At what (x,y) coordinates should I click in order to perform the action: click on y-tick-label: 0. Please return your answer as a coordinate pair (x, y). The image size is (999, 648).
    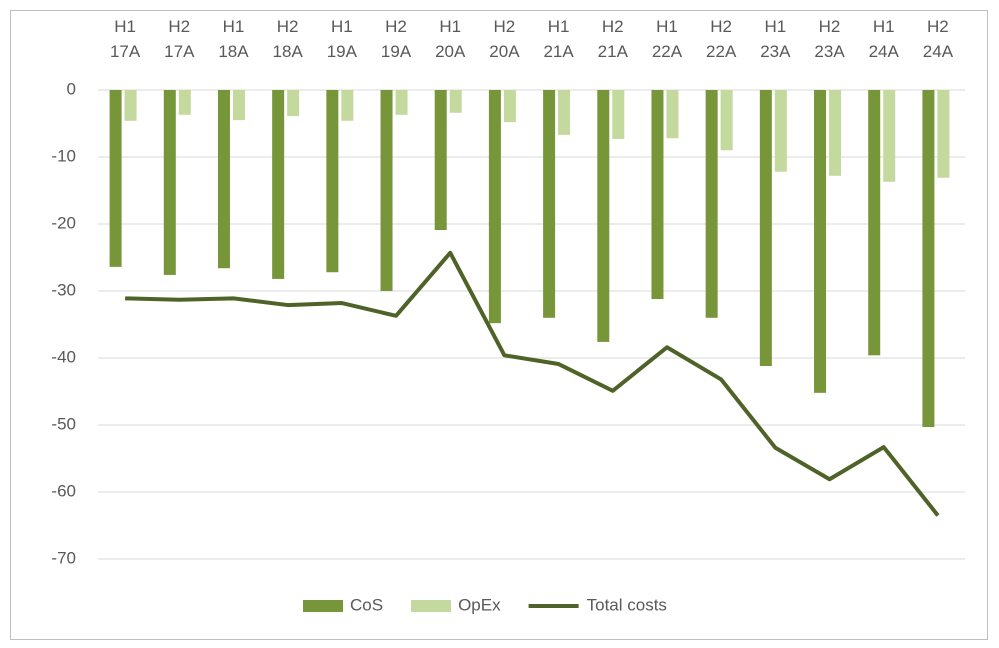
    Looking at the image, I should click on (71, 88).